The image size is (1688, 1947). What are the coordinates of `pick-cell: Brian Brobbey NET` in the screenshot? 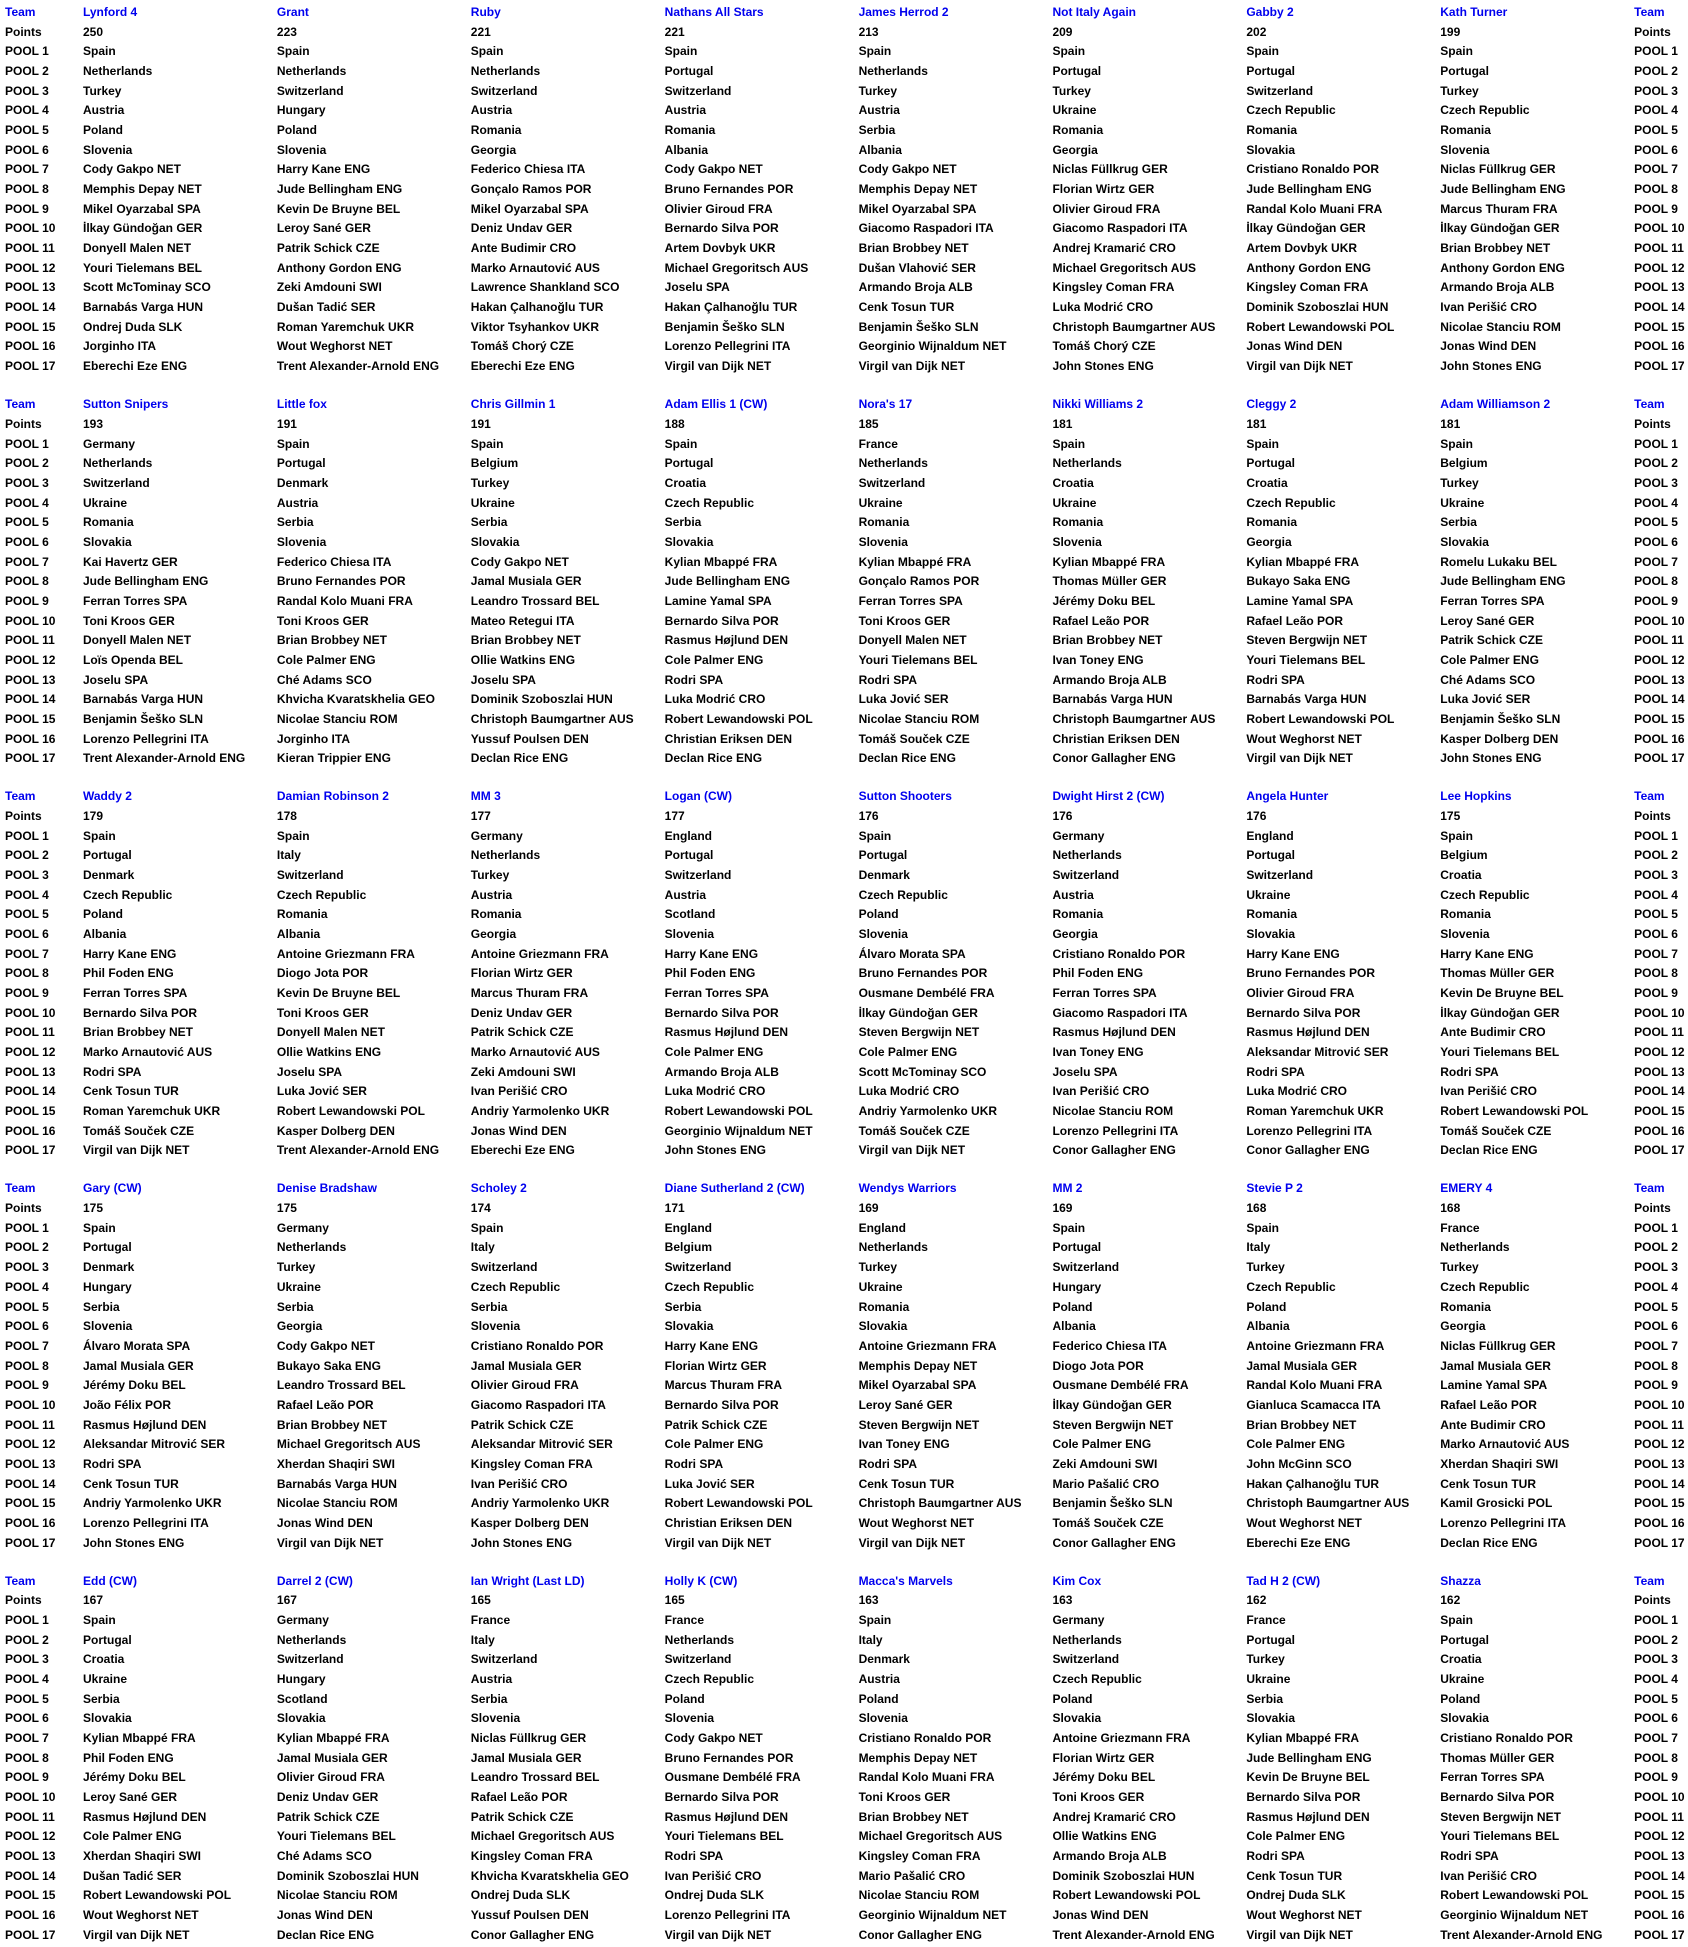 It's located at (331, 1424).